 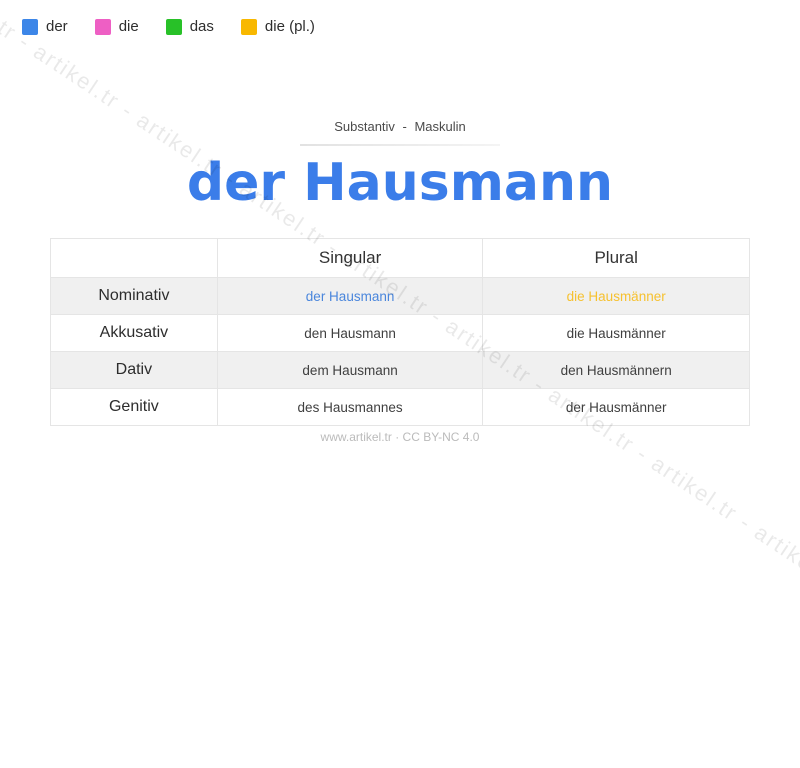 What do you see at coordinates (289, 26) in the screenshot?
I see `legend-label-die-plural: die (pl.)` at bounding box center [289, 26].